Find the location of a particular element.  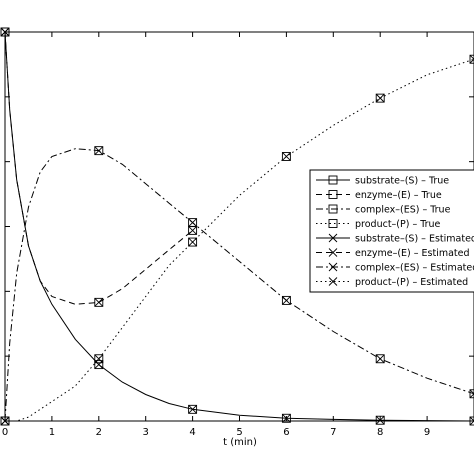

legend-entry: product–(P) – Estimated is located at coordinates (392, 282).